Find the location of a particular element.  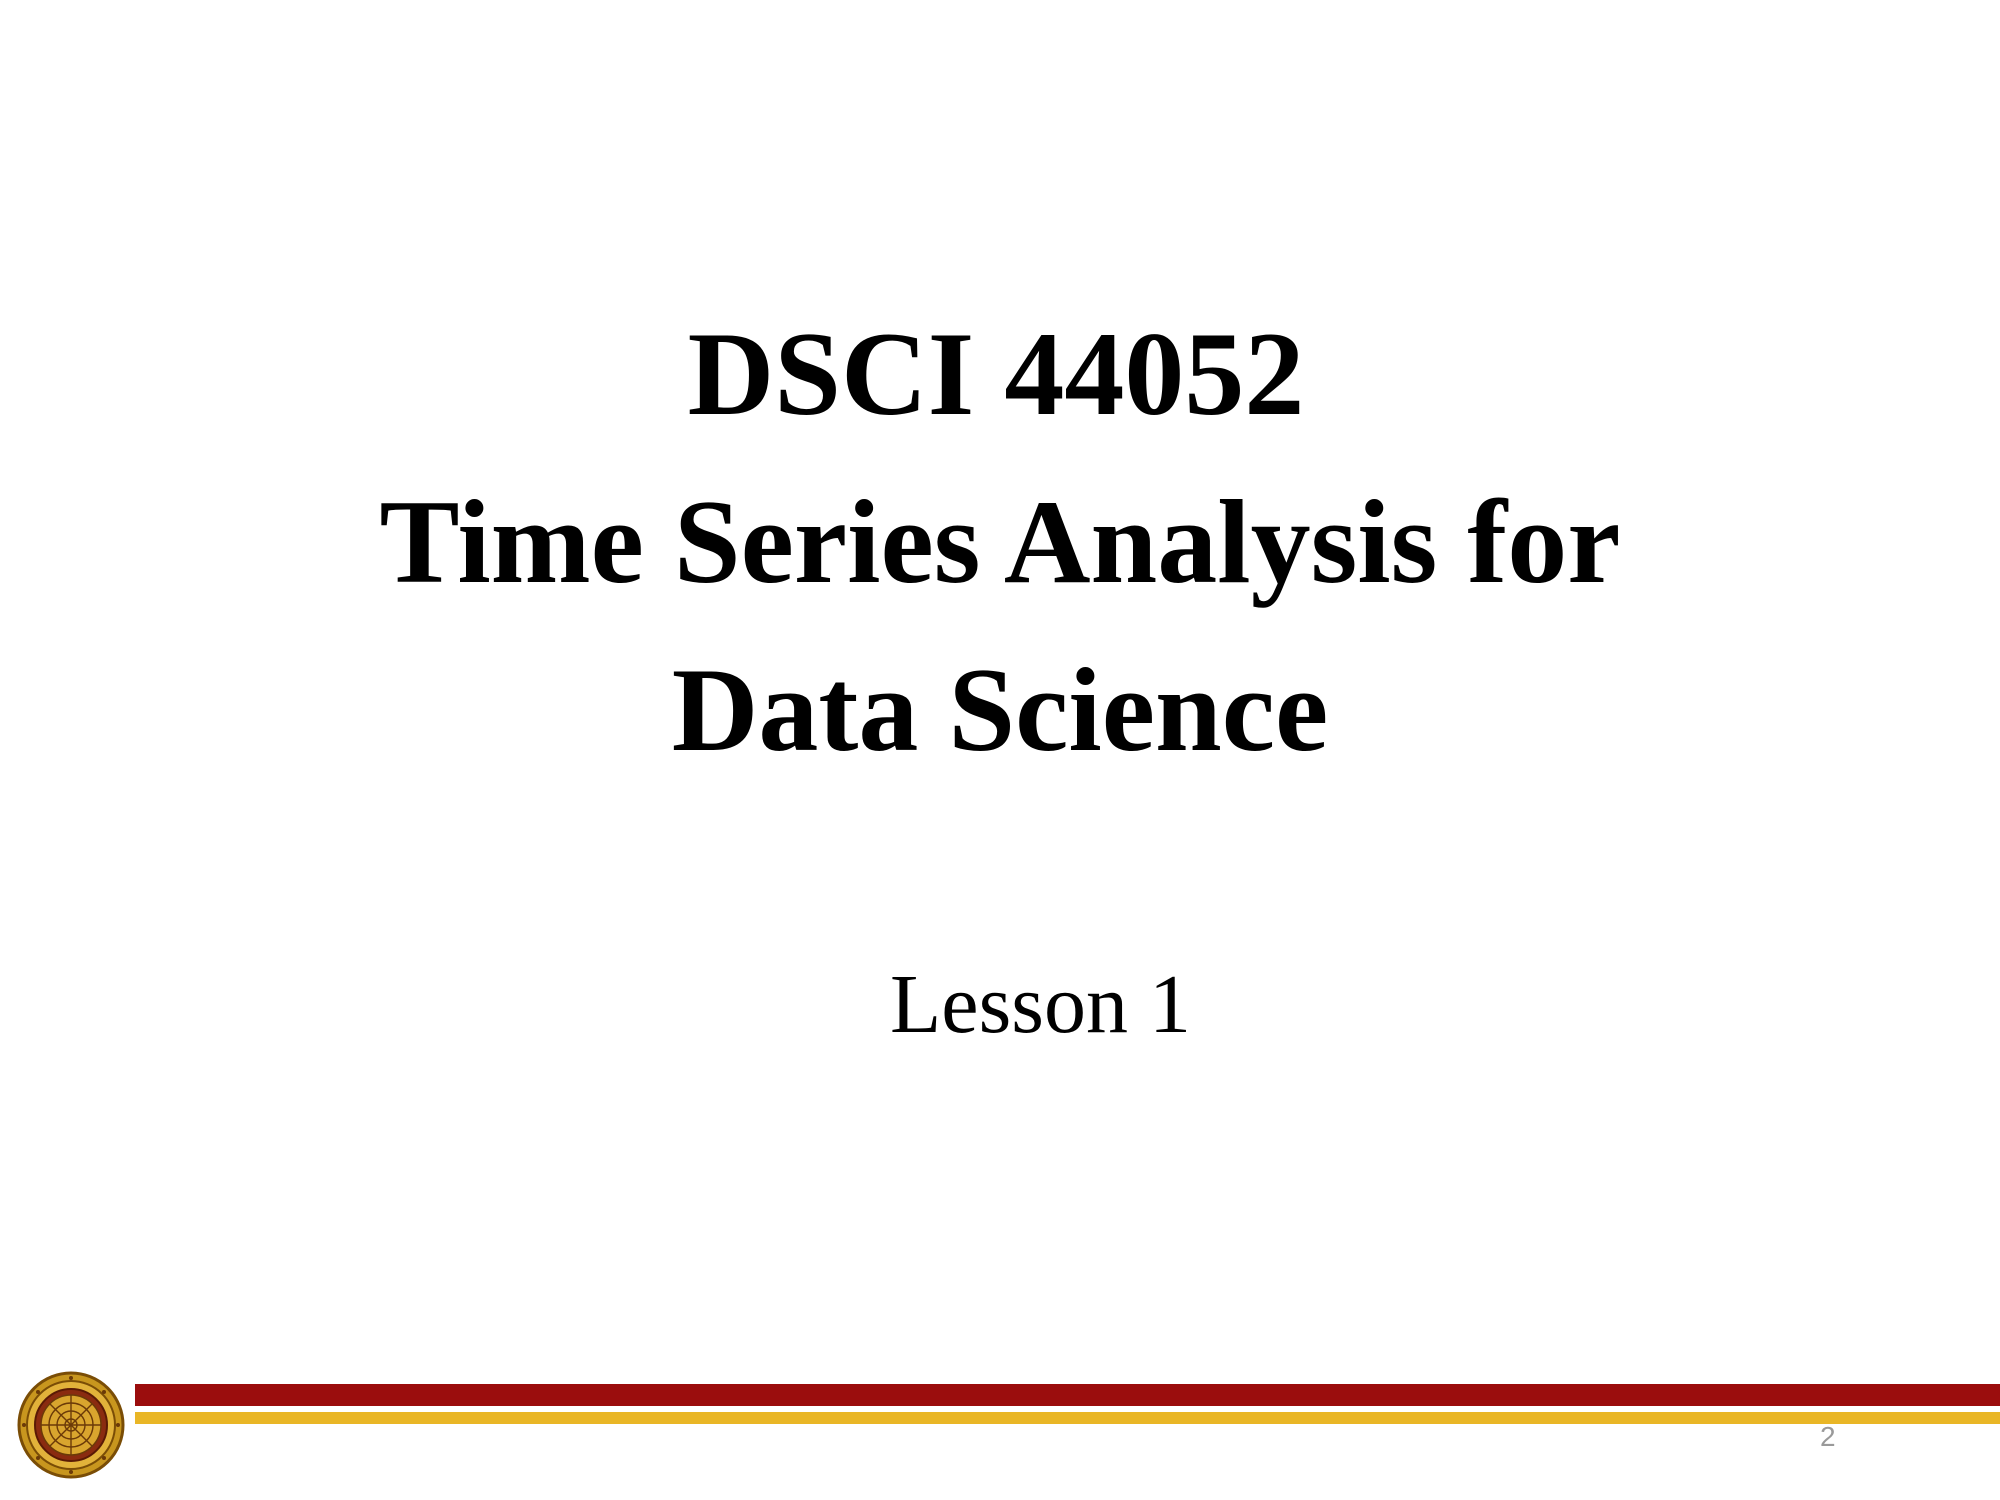

page-number: 2 is located at coordinates (1828, 1436).